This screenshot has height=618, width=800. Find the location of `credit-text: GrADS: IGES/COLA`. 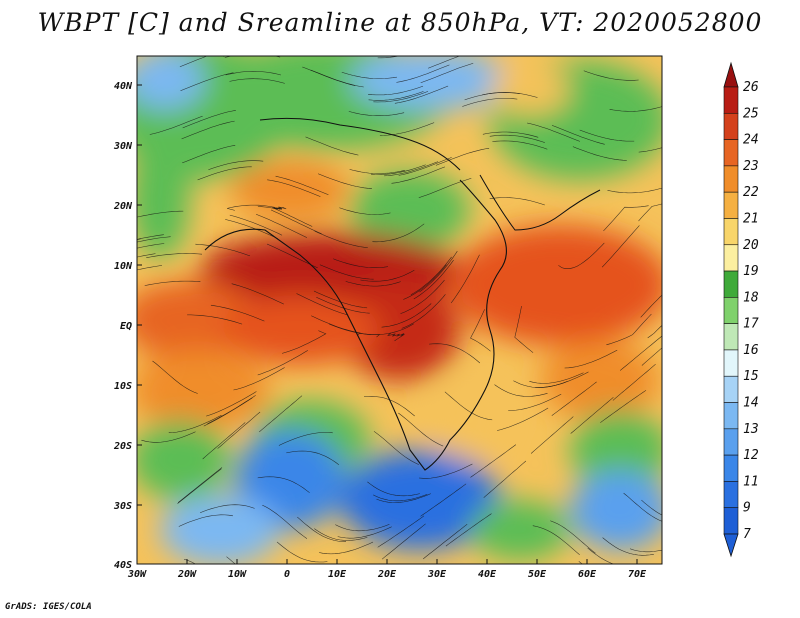

credit-text: GrADS: IGES/COLA is located at coordinates (48, 607).